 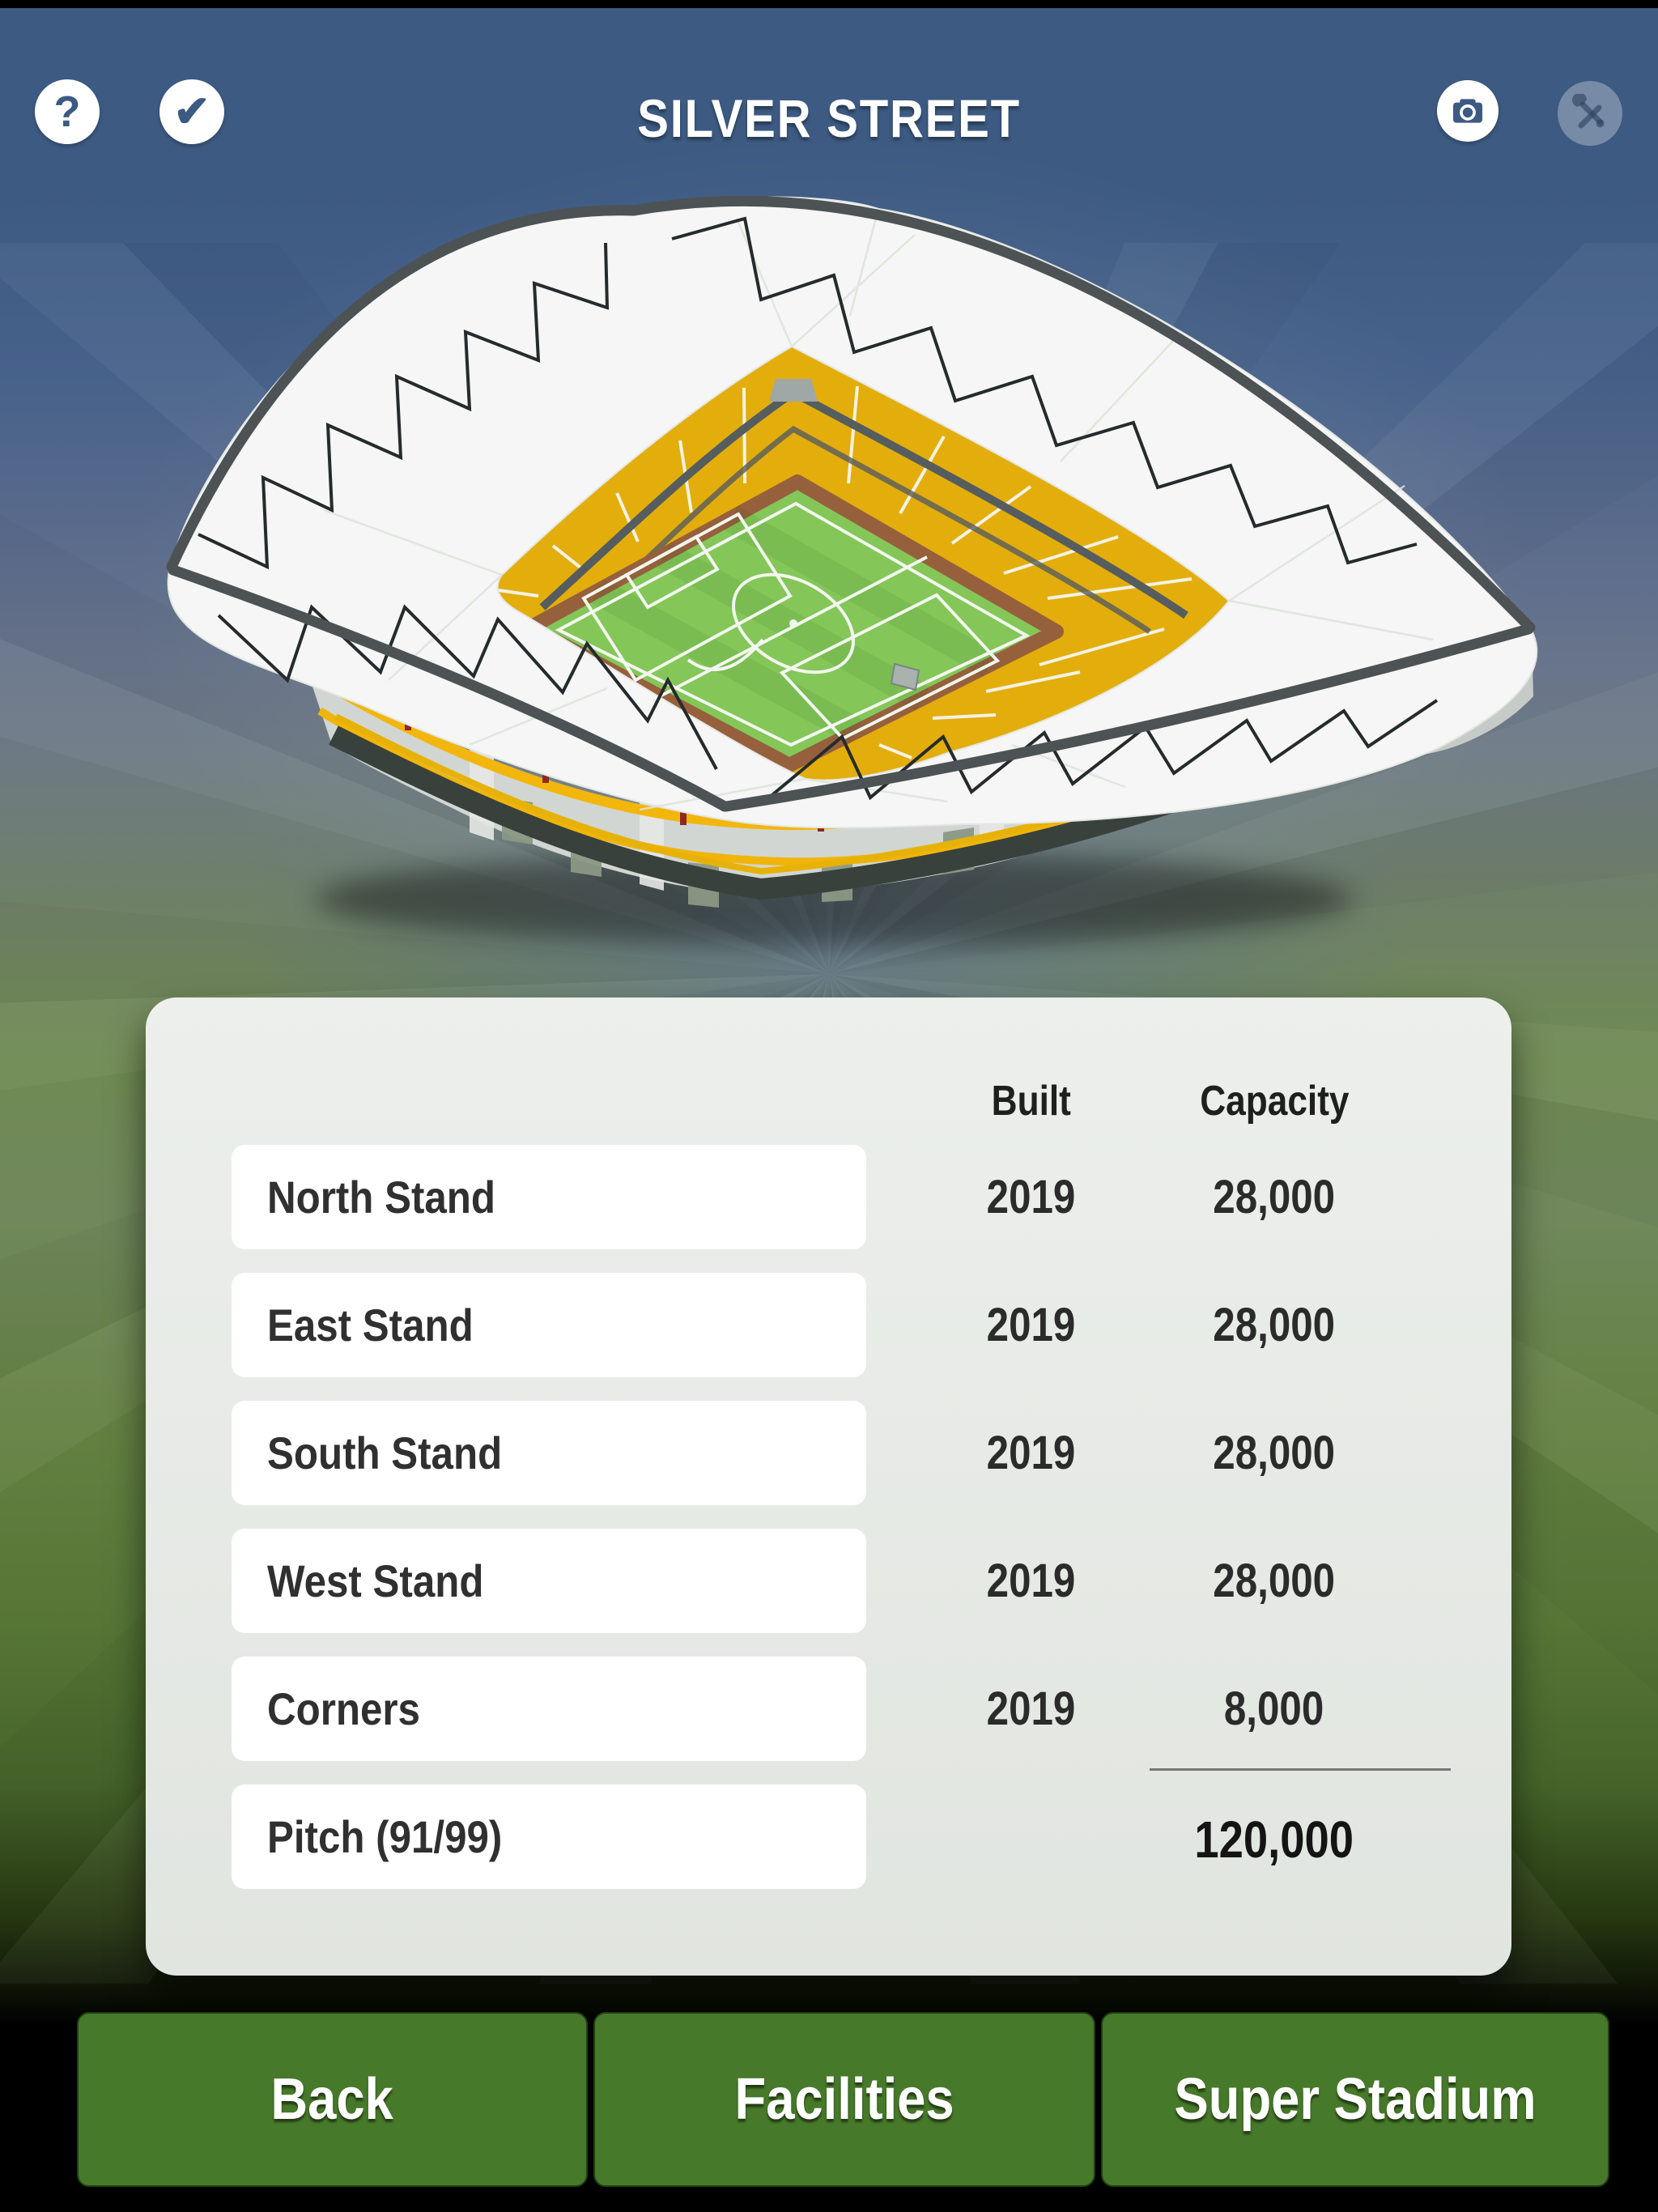 What do you see at coordinates (1031, 1102) in the screenshot?
I see `column-header-built: Built` at bounding box center [1031, 1102].